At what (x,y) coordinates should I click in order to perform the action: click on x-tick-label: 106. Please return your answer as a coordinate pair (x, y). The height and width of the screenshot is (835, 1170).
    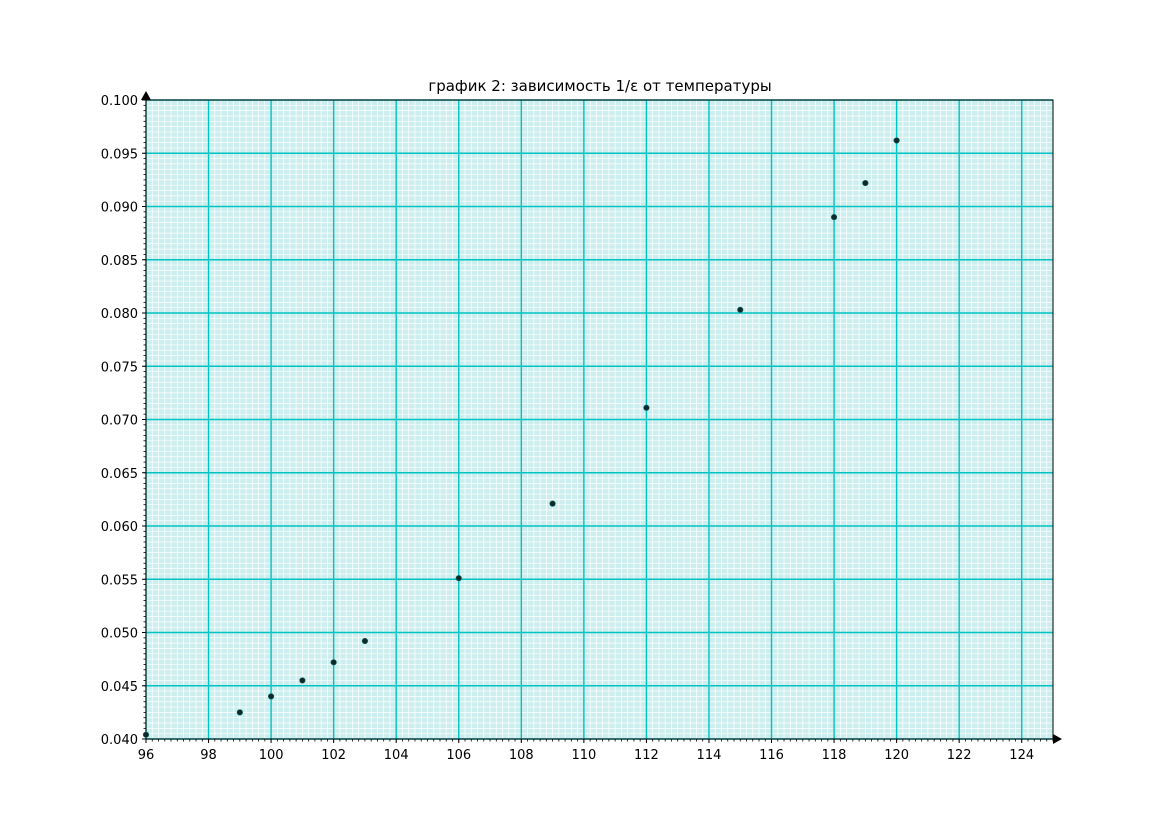
    Looking at the image, I should click on (458, 755).